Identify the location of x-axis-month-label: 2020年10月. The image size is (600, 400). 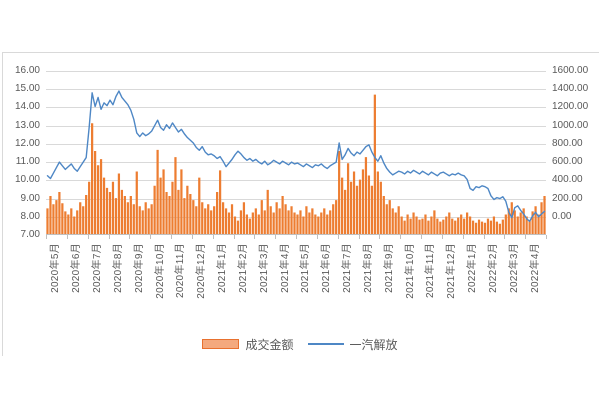
(160, 271).